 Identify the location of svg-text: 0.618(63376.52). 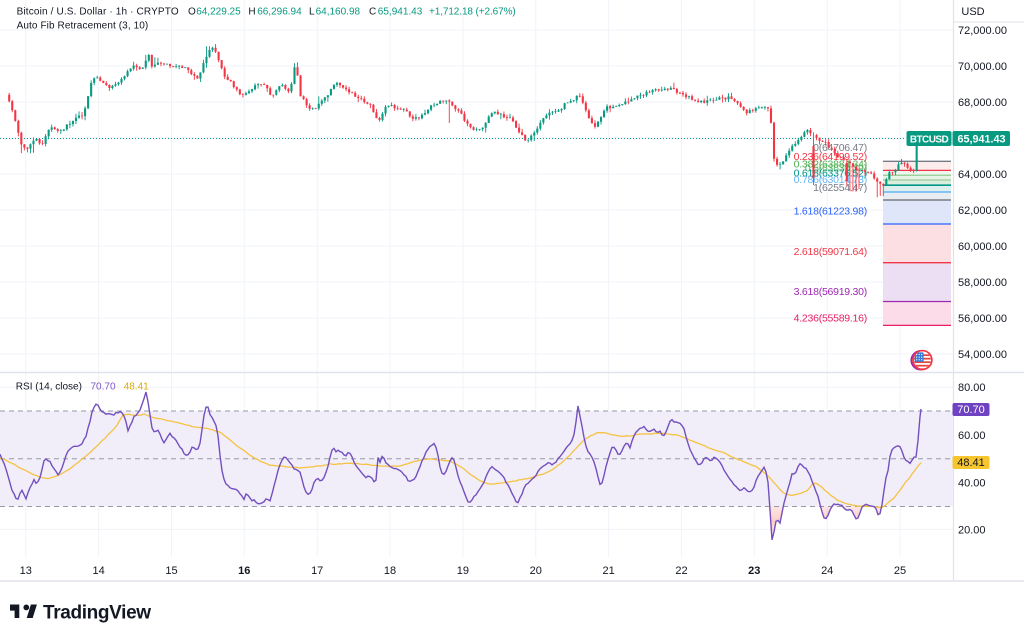
(830, 173).